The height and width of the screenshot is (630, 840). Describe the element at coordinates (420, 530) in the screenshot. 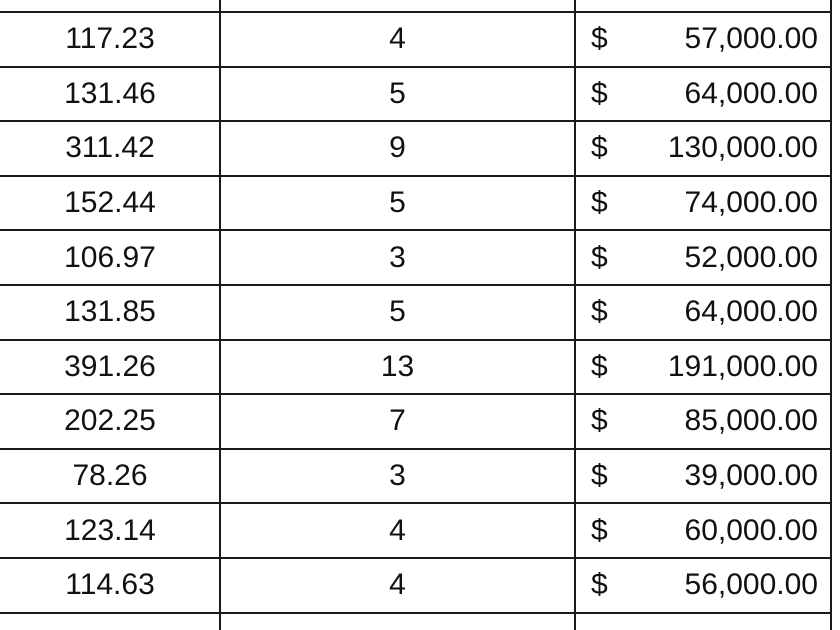

I see `table-row: 123.14 4 $60,000.00` at that location.